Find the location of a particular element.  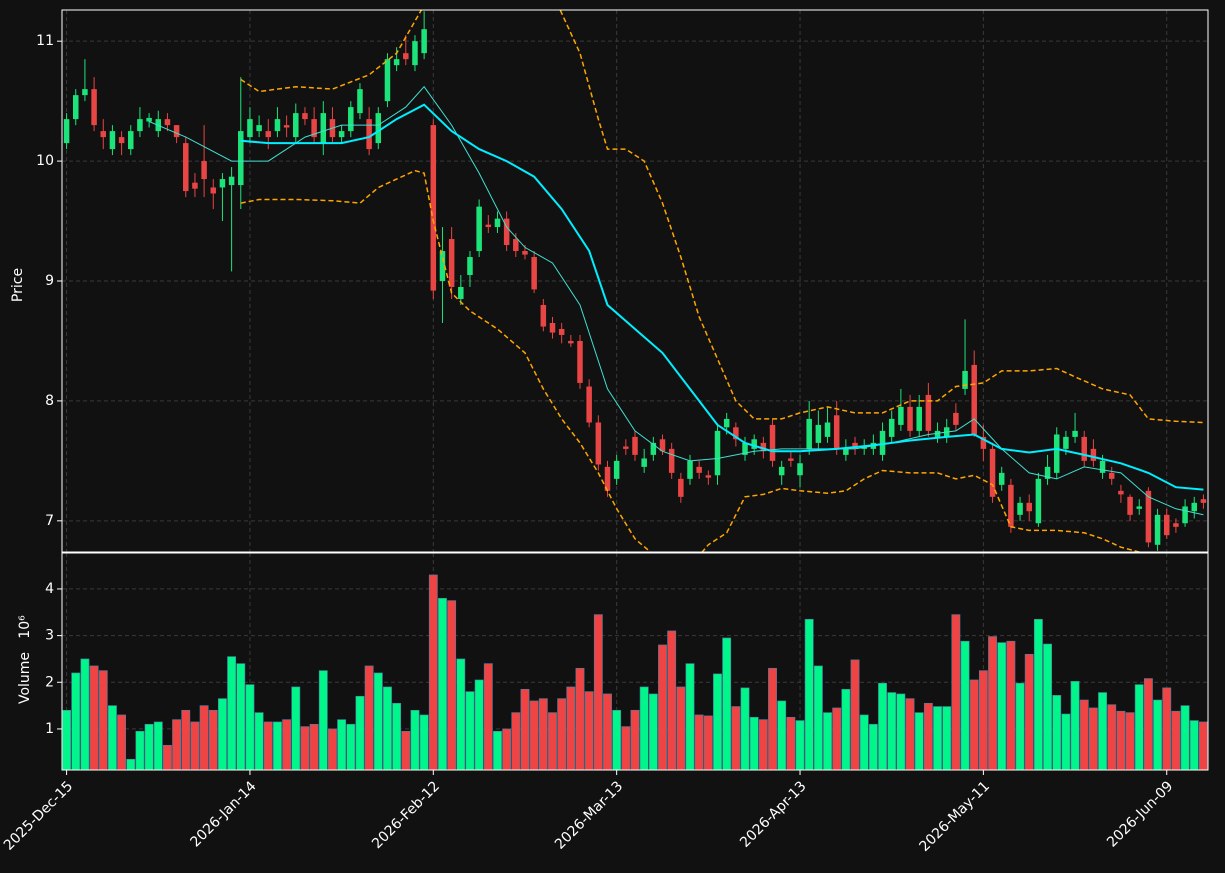

volume-axis-label: Volume is located at coordinates (25, 678).